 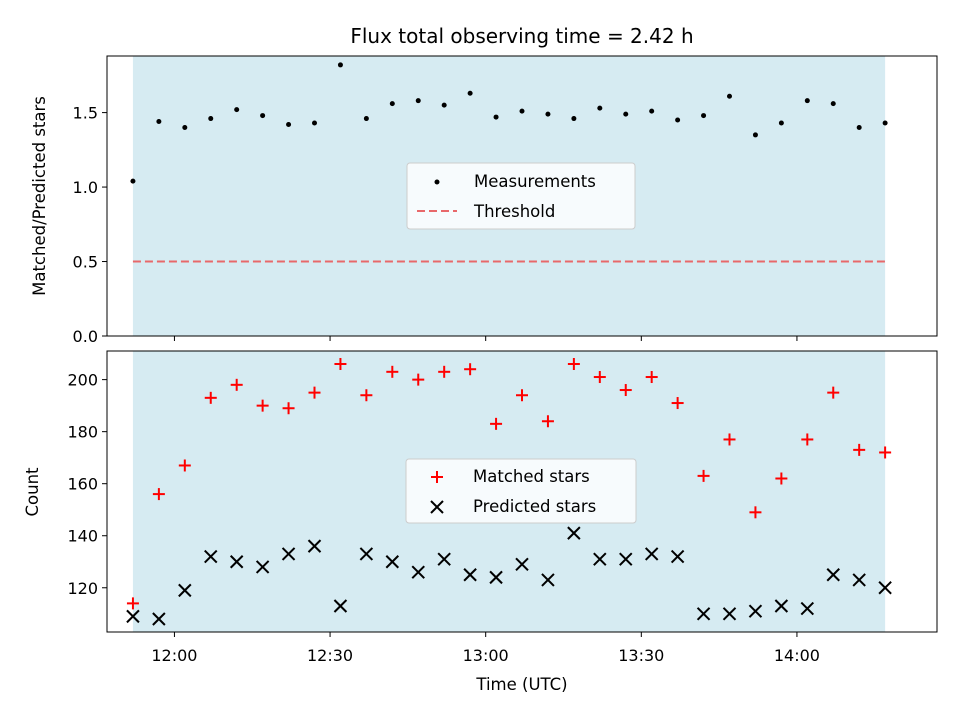 I want to click on bottom-y-ticks: 120 140 160 180 200, so click(x=87, y=484).